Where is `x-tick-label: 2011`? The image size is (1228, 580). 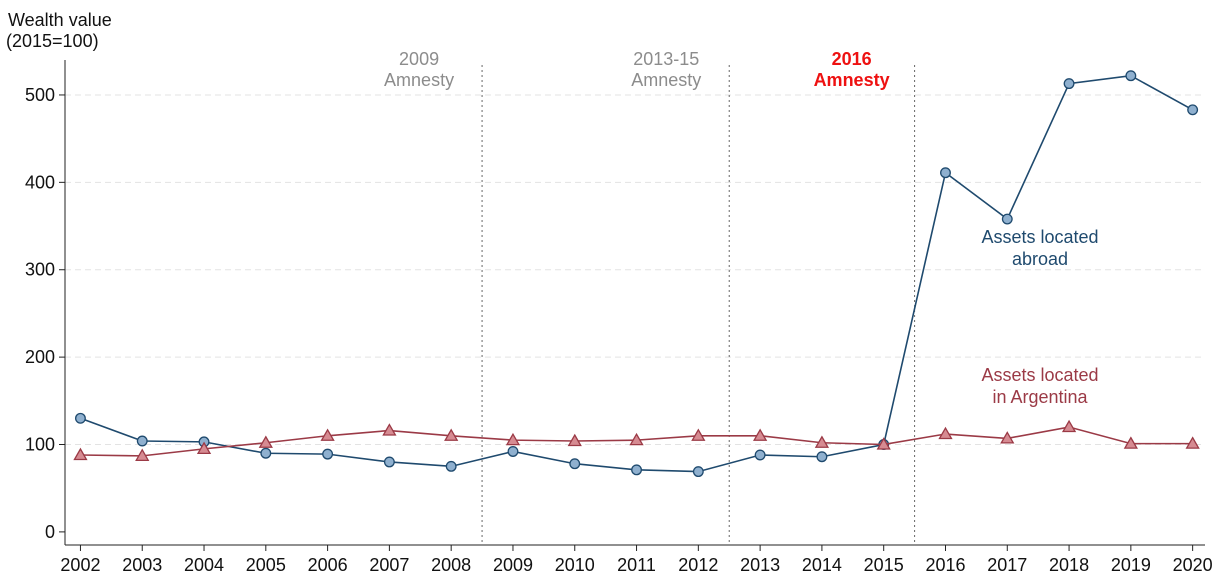
x-tick-label: 2011 is located at coordinates (636, 565).